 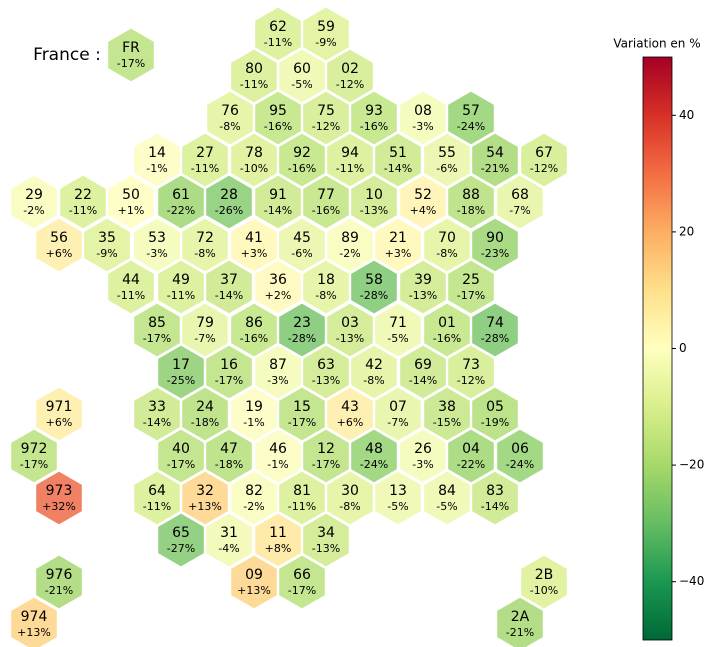 I want to click on france-label: France :, so click(x=67, y=55).